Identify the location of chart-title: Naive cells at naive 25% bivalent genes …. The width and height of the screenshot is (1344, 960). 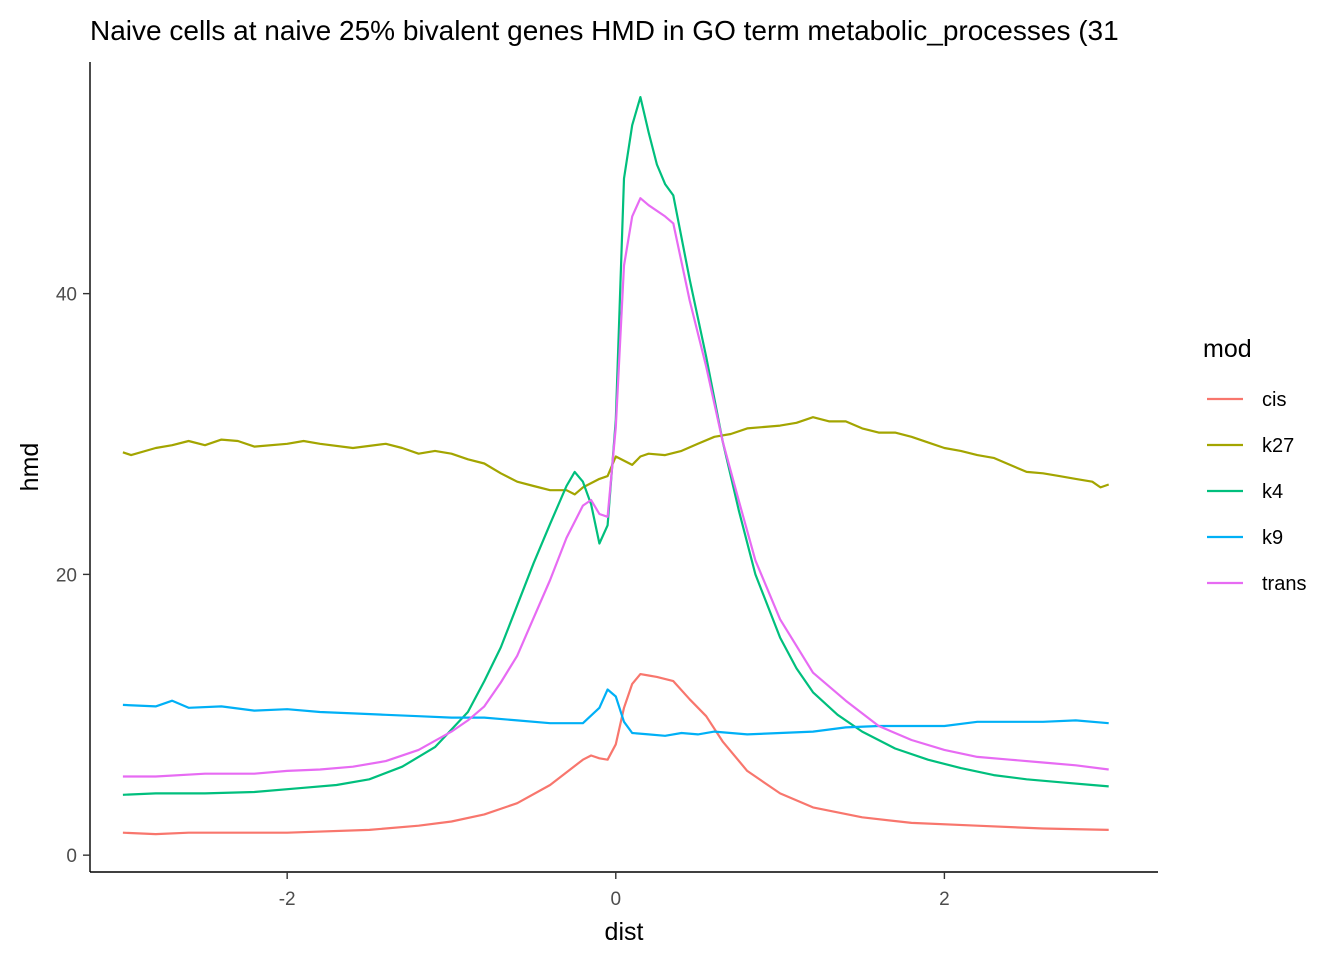
(604, 30).